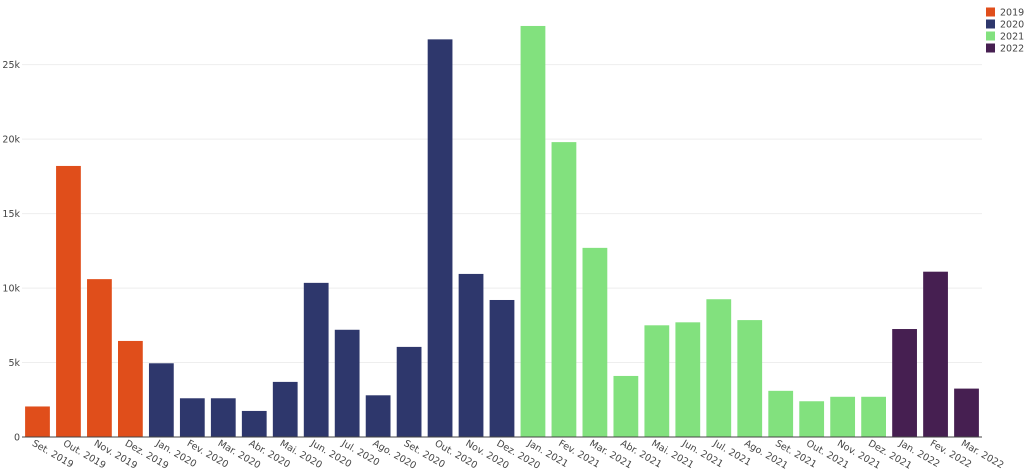 Image resolution: width=1026 pixels, height=471 pixels. What do you see at coordinates (11, 140) in the screenshot?
I see `y-tick-label: 20k` at bounding box center [11, 140].